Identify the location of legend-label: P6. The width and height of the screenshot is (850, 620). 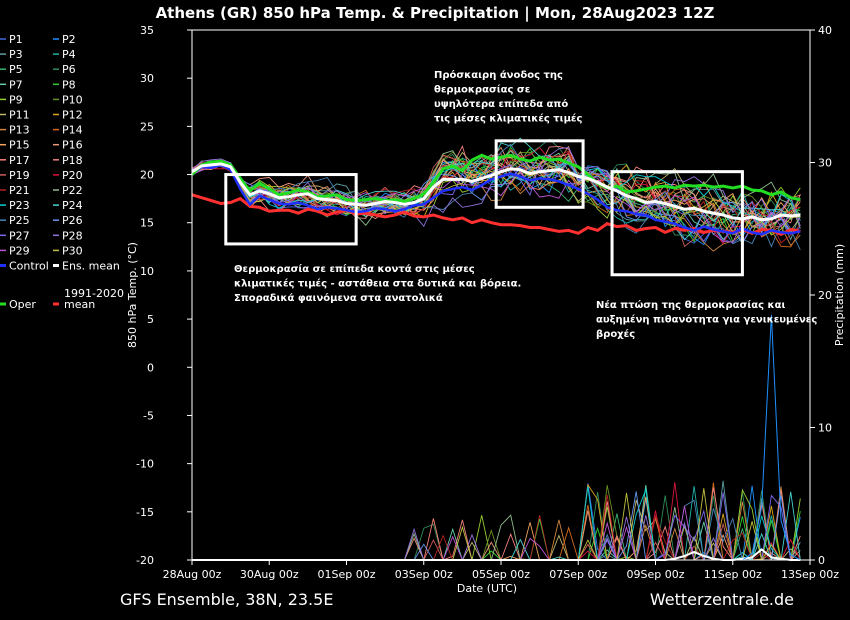
(69, 69).